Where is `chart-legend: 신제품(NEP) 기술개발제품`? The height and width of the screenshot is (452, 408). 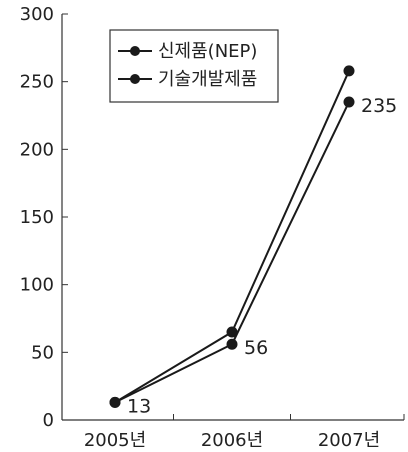 chart-legend: 신제품(NEP) 기술개발제품 is located at coordinates (194, 66).